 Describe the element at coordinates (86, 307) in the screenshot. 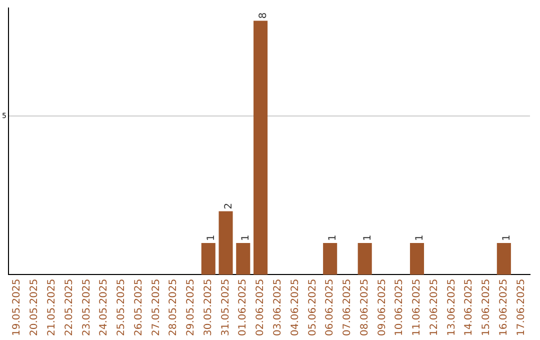

I see `x-tick-label: 23.05.2025` at that location.